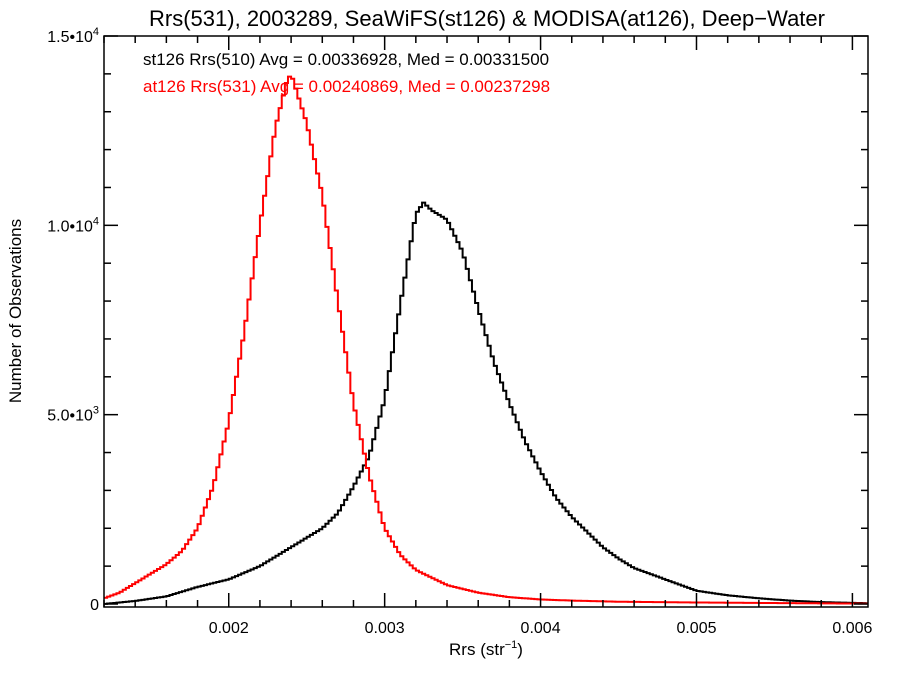  Describe the element at coordinates (696, 628) in the screenshot. I see `x-tick-label: 0.005` at that location.